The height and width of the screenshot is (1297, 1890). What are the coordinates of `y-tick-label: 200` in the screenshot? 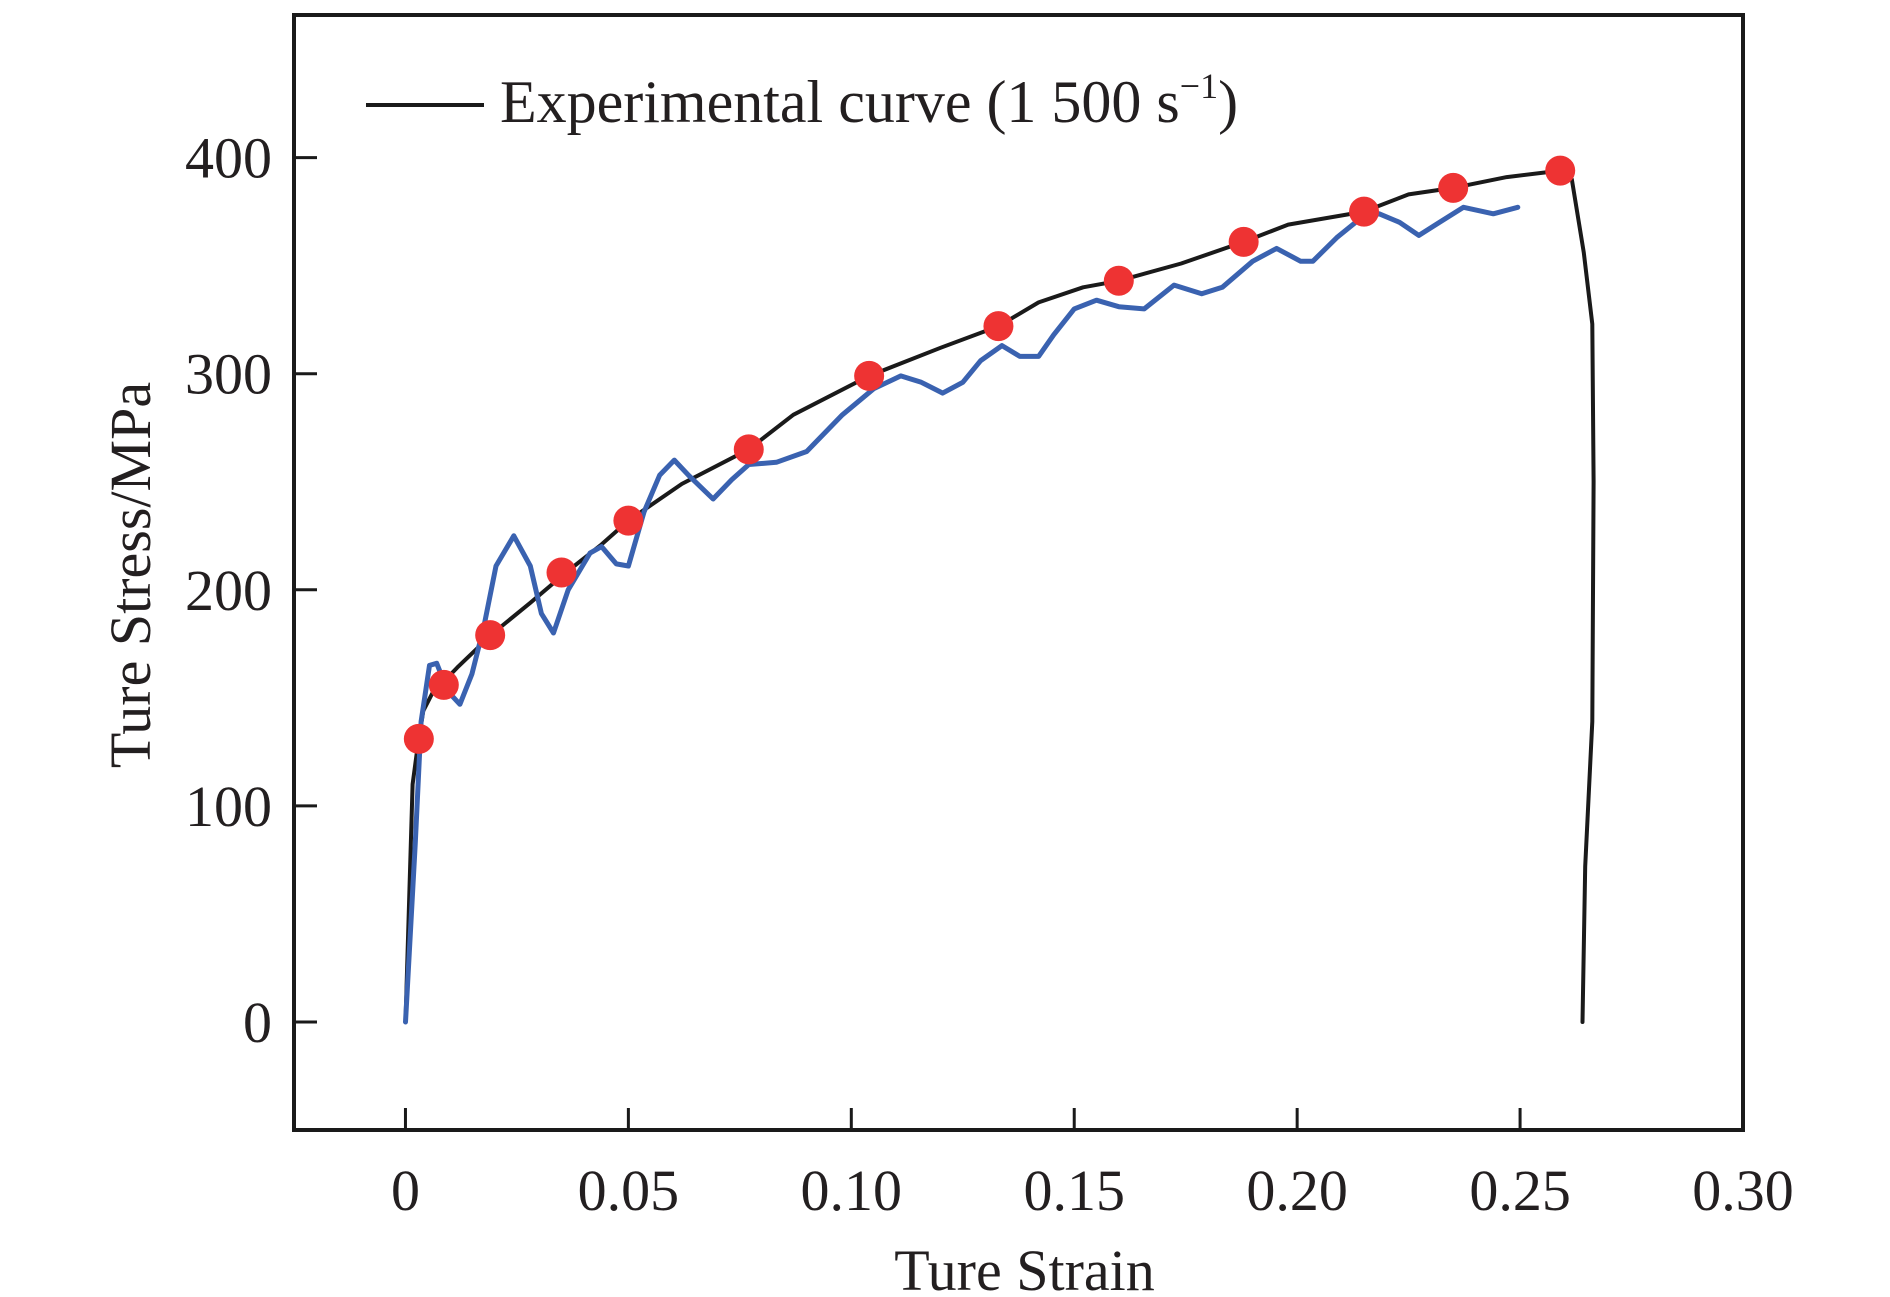 It's located at (228, 590).